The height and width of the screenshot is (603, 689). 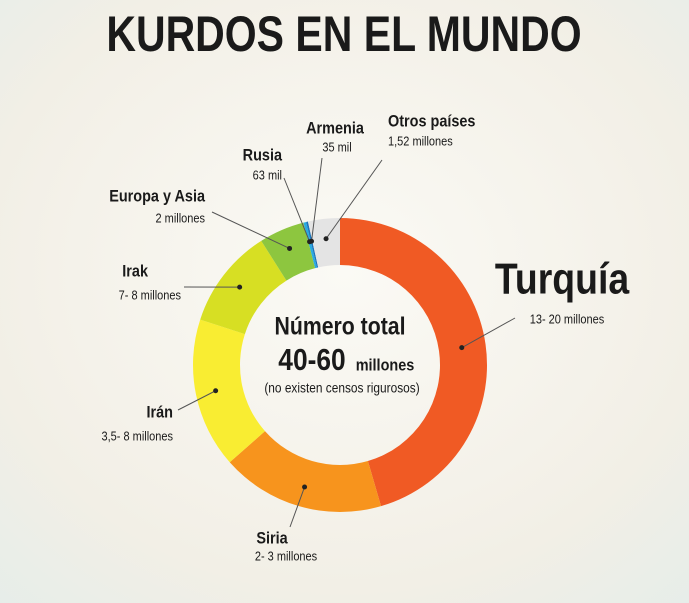 What do you see at coordinates (311, 360) in the screenshot?
I see `center-total: 40-60` at bounding box center [311, 360].